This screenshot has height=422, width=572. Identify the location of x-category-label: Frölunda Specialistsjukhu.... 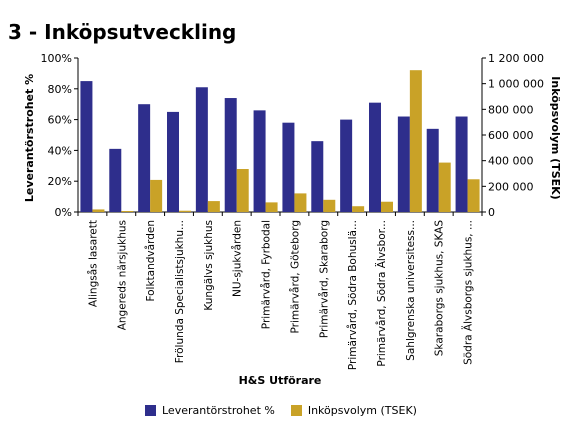
(180, 291).